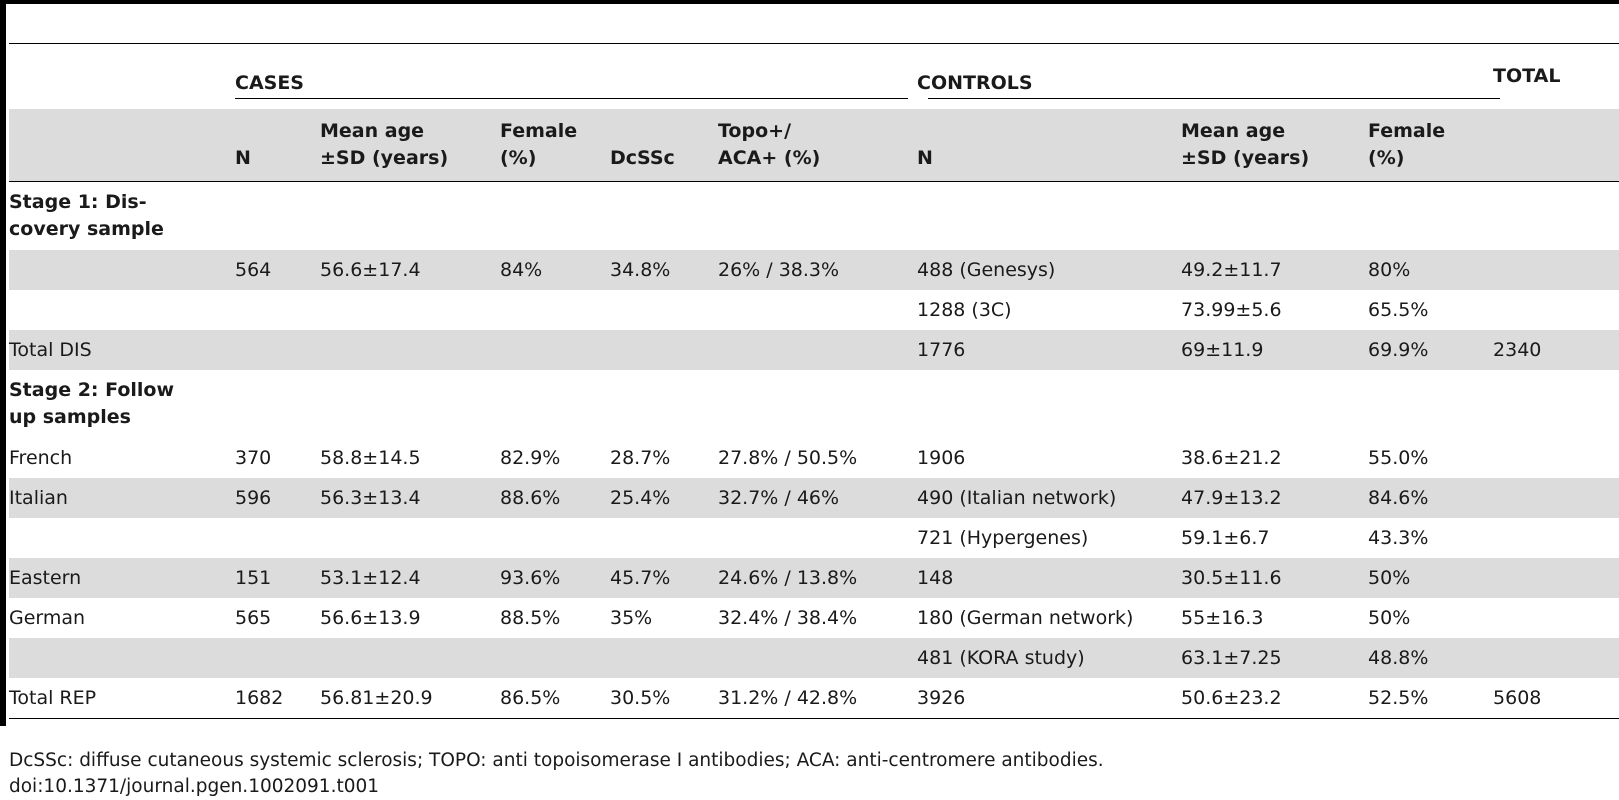 The image size is (1619, 800). I want to click on col-controls-female: Female (%), so click(1431, 145).